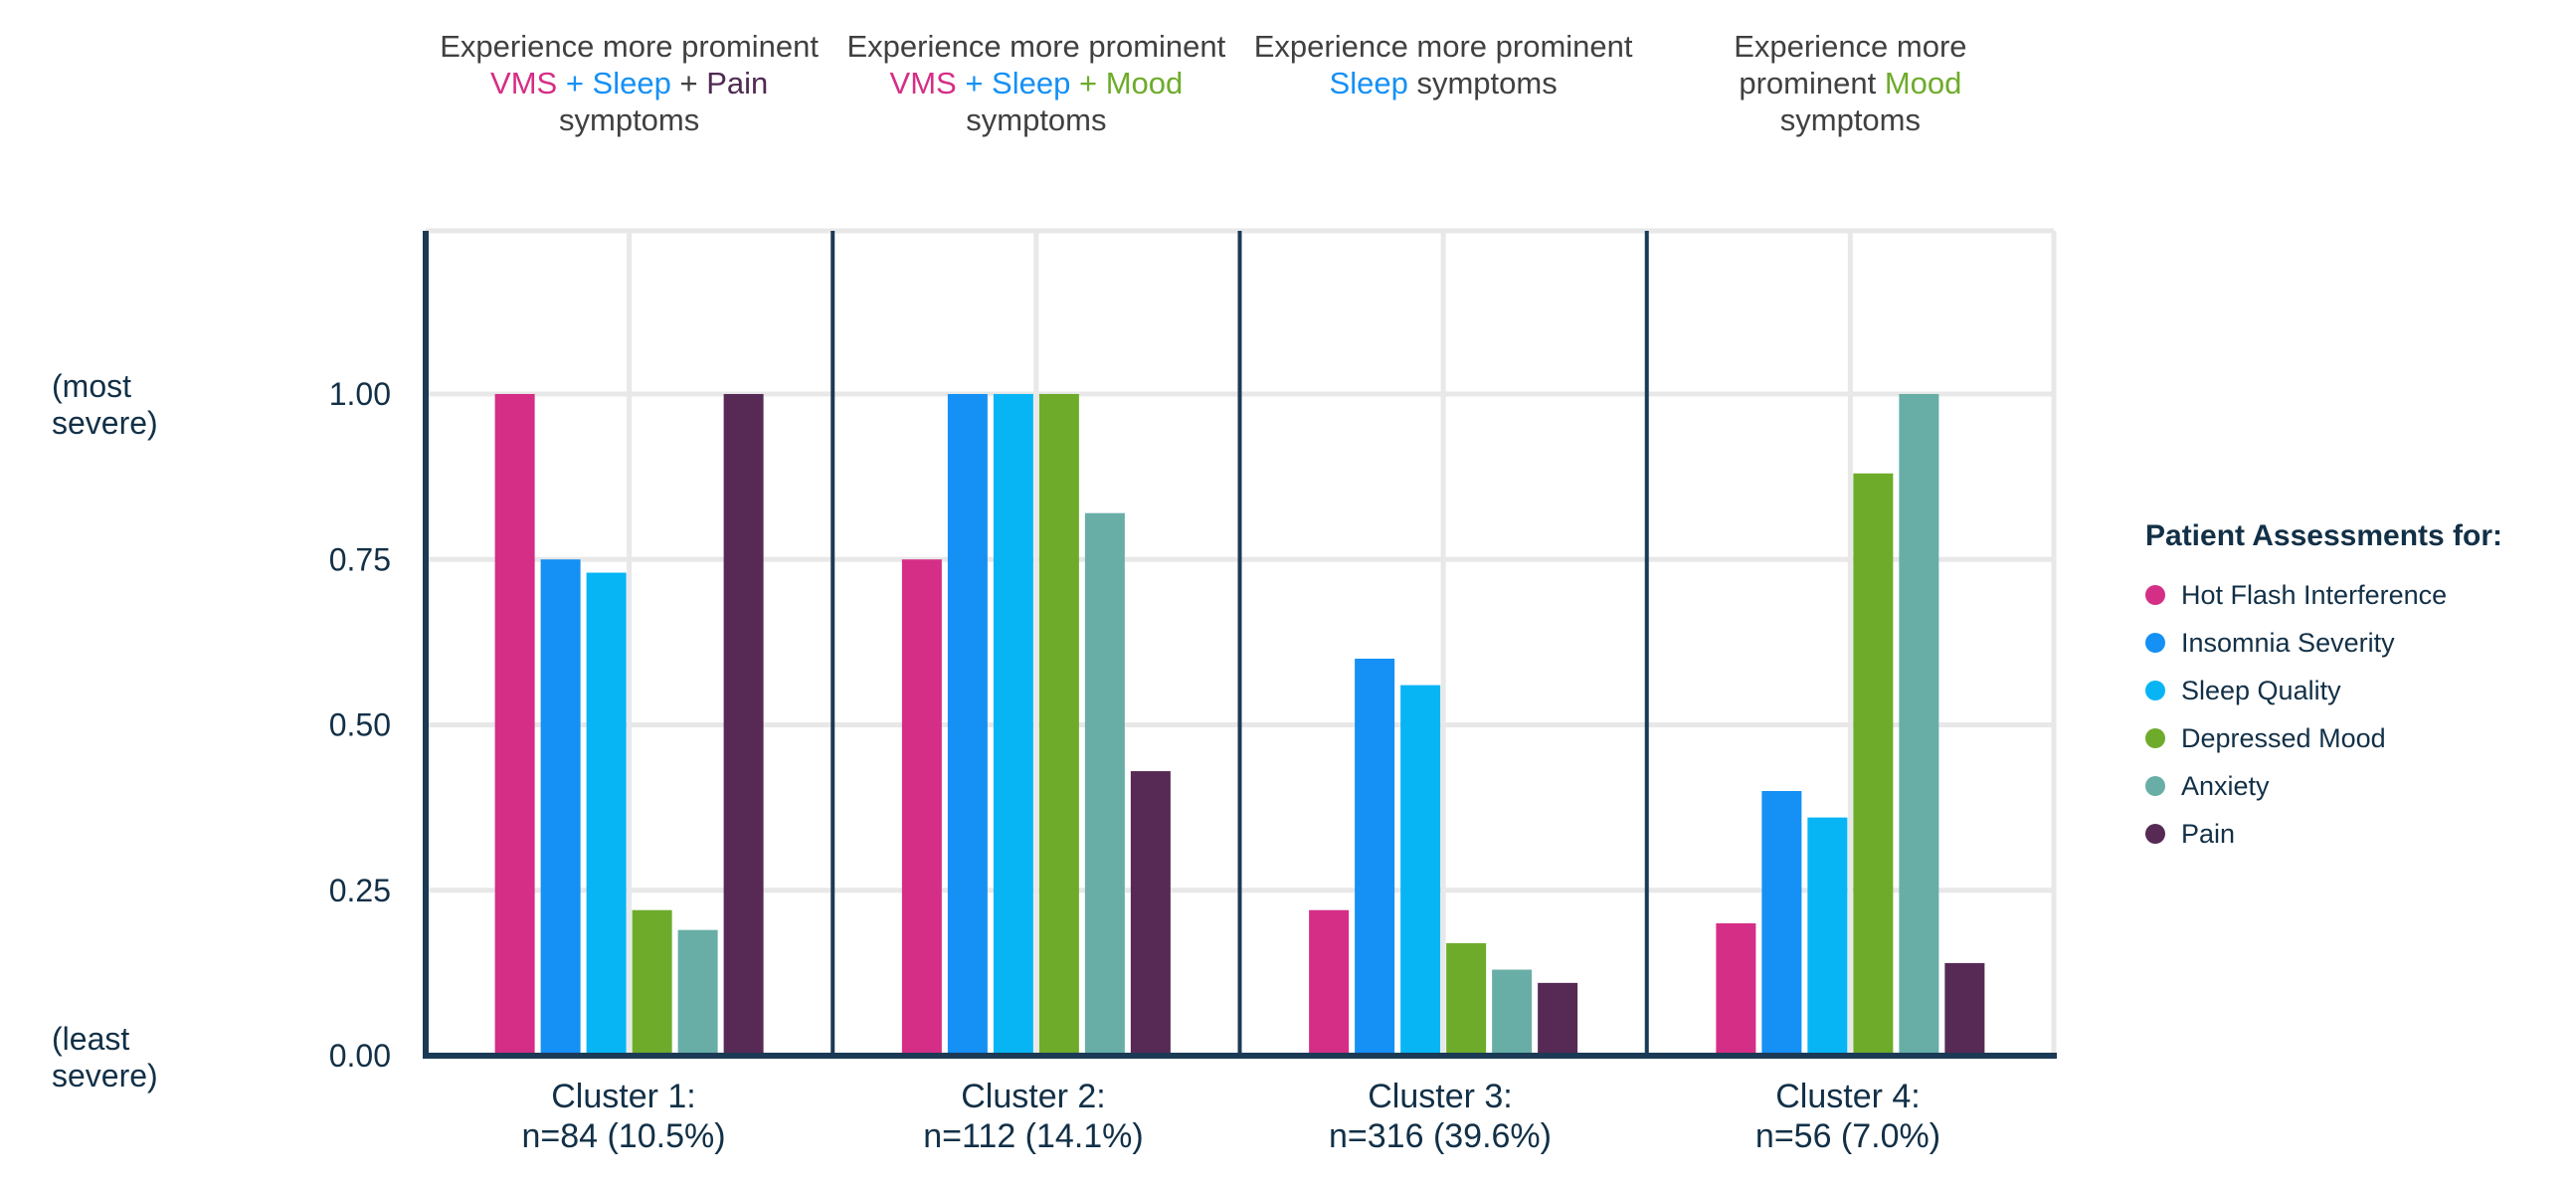 This screenshot has height=1191, width=2576. What do you see at coordinates (1812, 83) in the screenshot?
I see `header-text-segment: prominent` at bounding box center [1812, 83].